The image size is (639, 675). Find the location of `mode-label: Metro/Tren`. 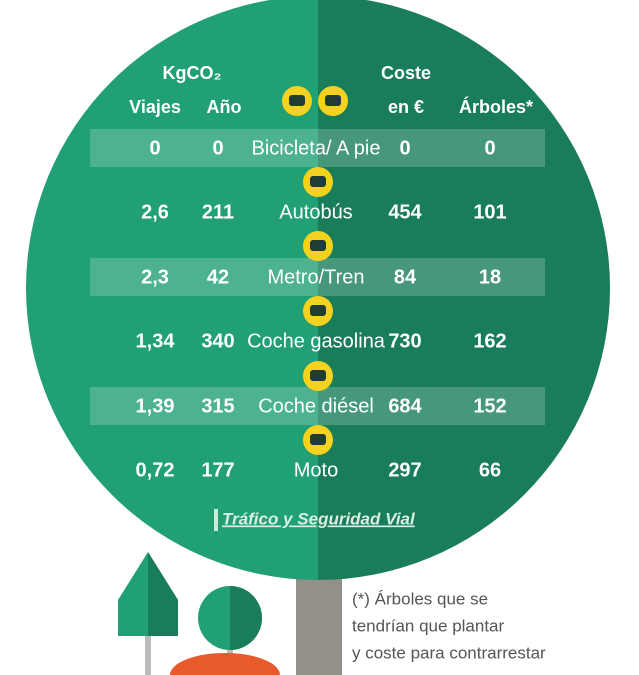

mode-label: Metro/Tren is located at coordinates (315, 277).